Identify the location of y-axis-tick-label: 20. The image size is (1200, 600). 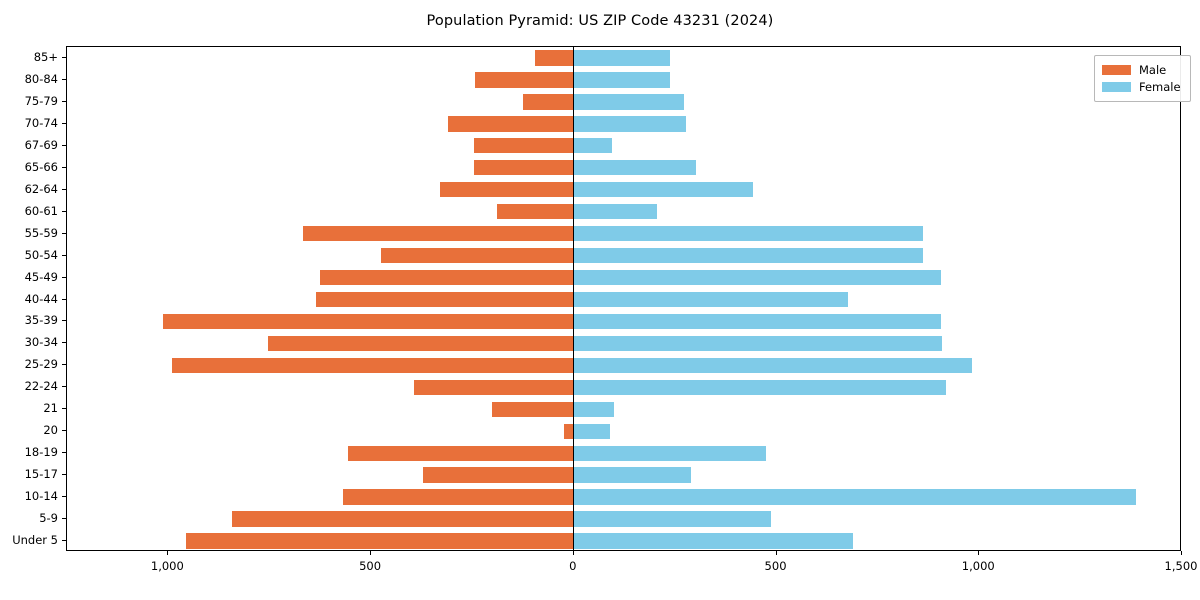
(50, 430).